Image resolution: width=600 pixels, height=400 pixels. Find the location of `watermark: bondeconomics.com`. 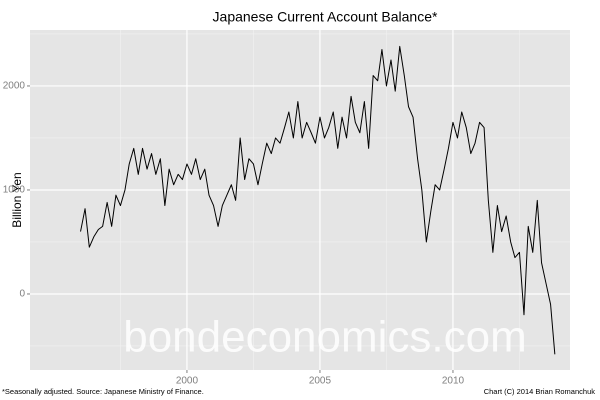

watermark: bondeconomics.com is located at coordinates (325, 337).